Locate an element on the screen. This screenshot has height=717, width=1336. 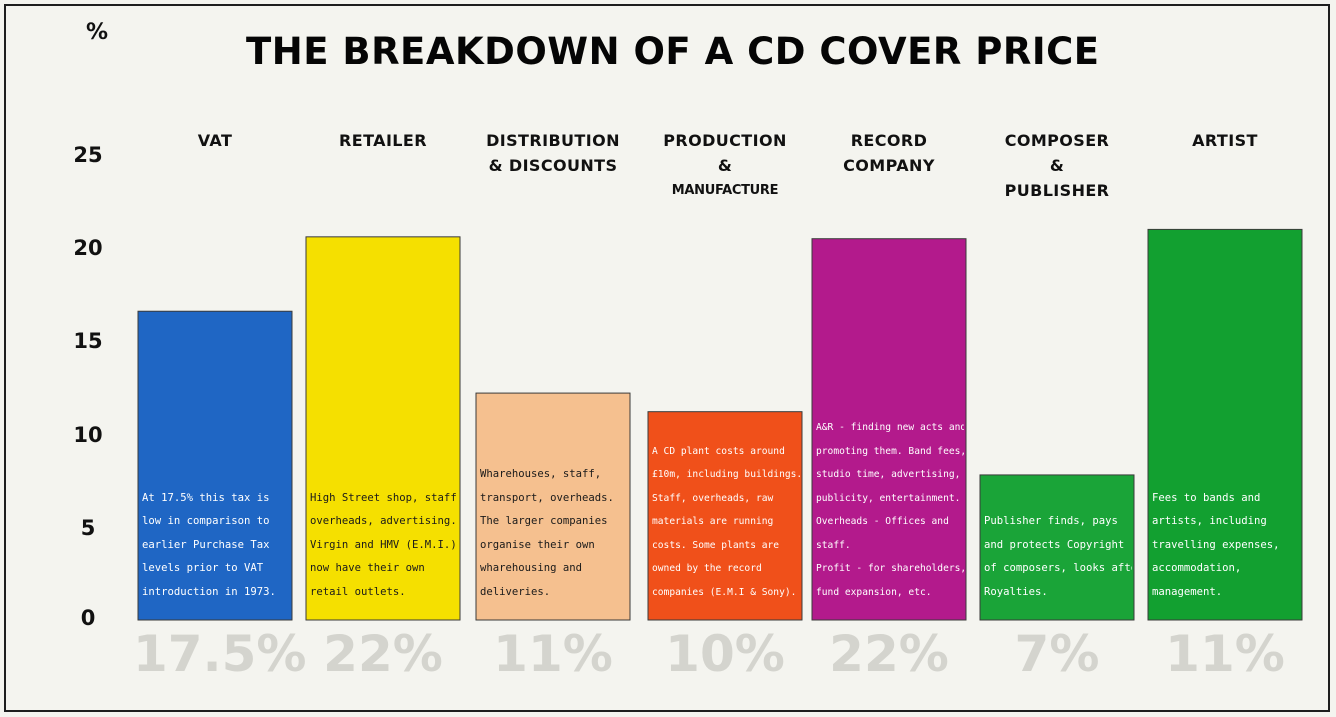
chart-title: THE BREAKDOWN OF A CD COVER PRICE is located at coordinates (673, 51).